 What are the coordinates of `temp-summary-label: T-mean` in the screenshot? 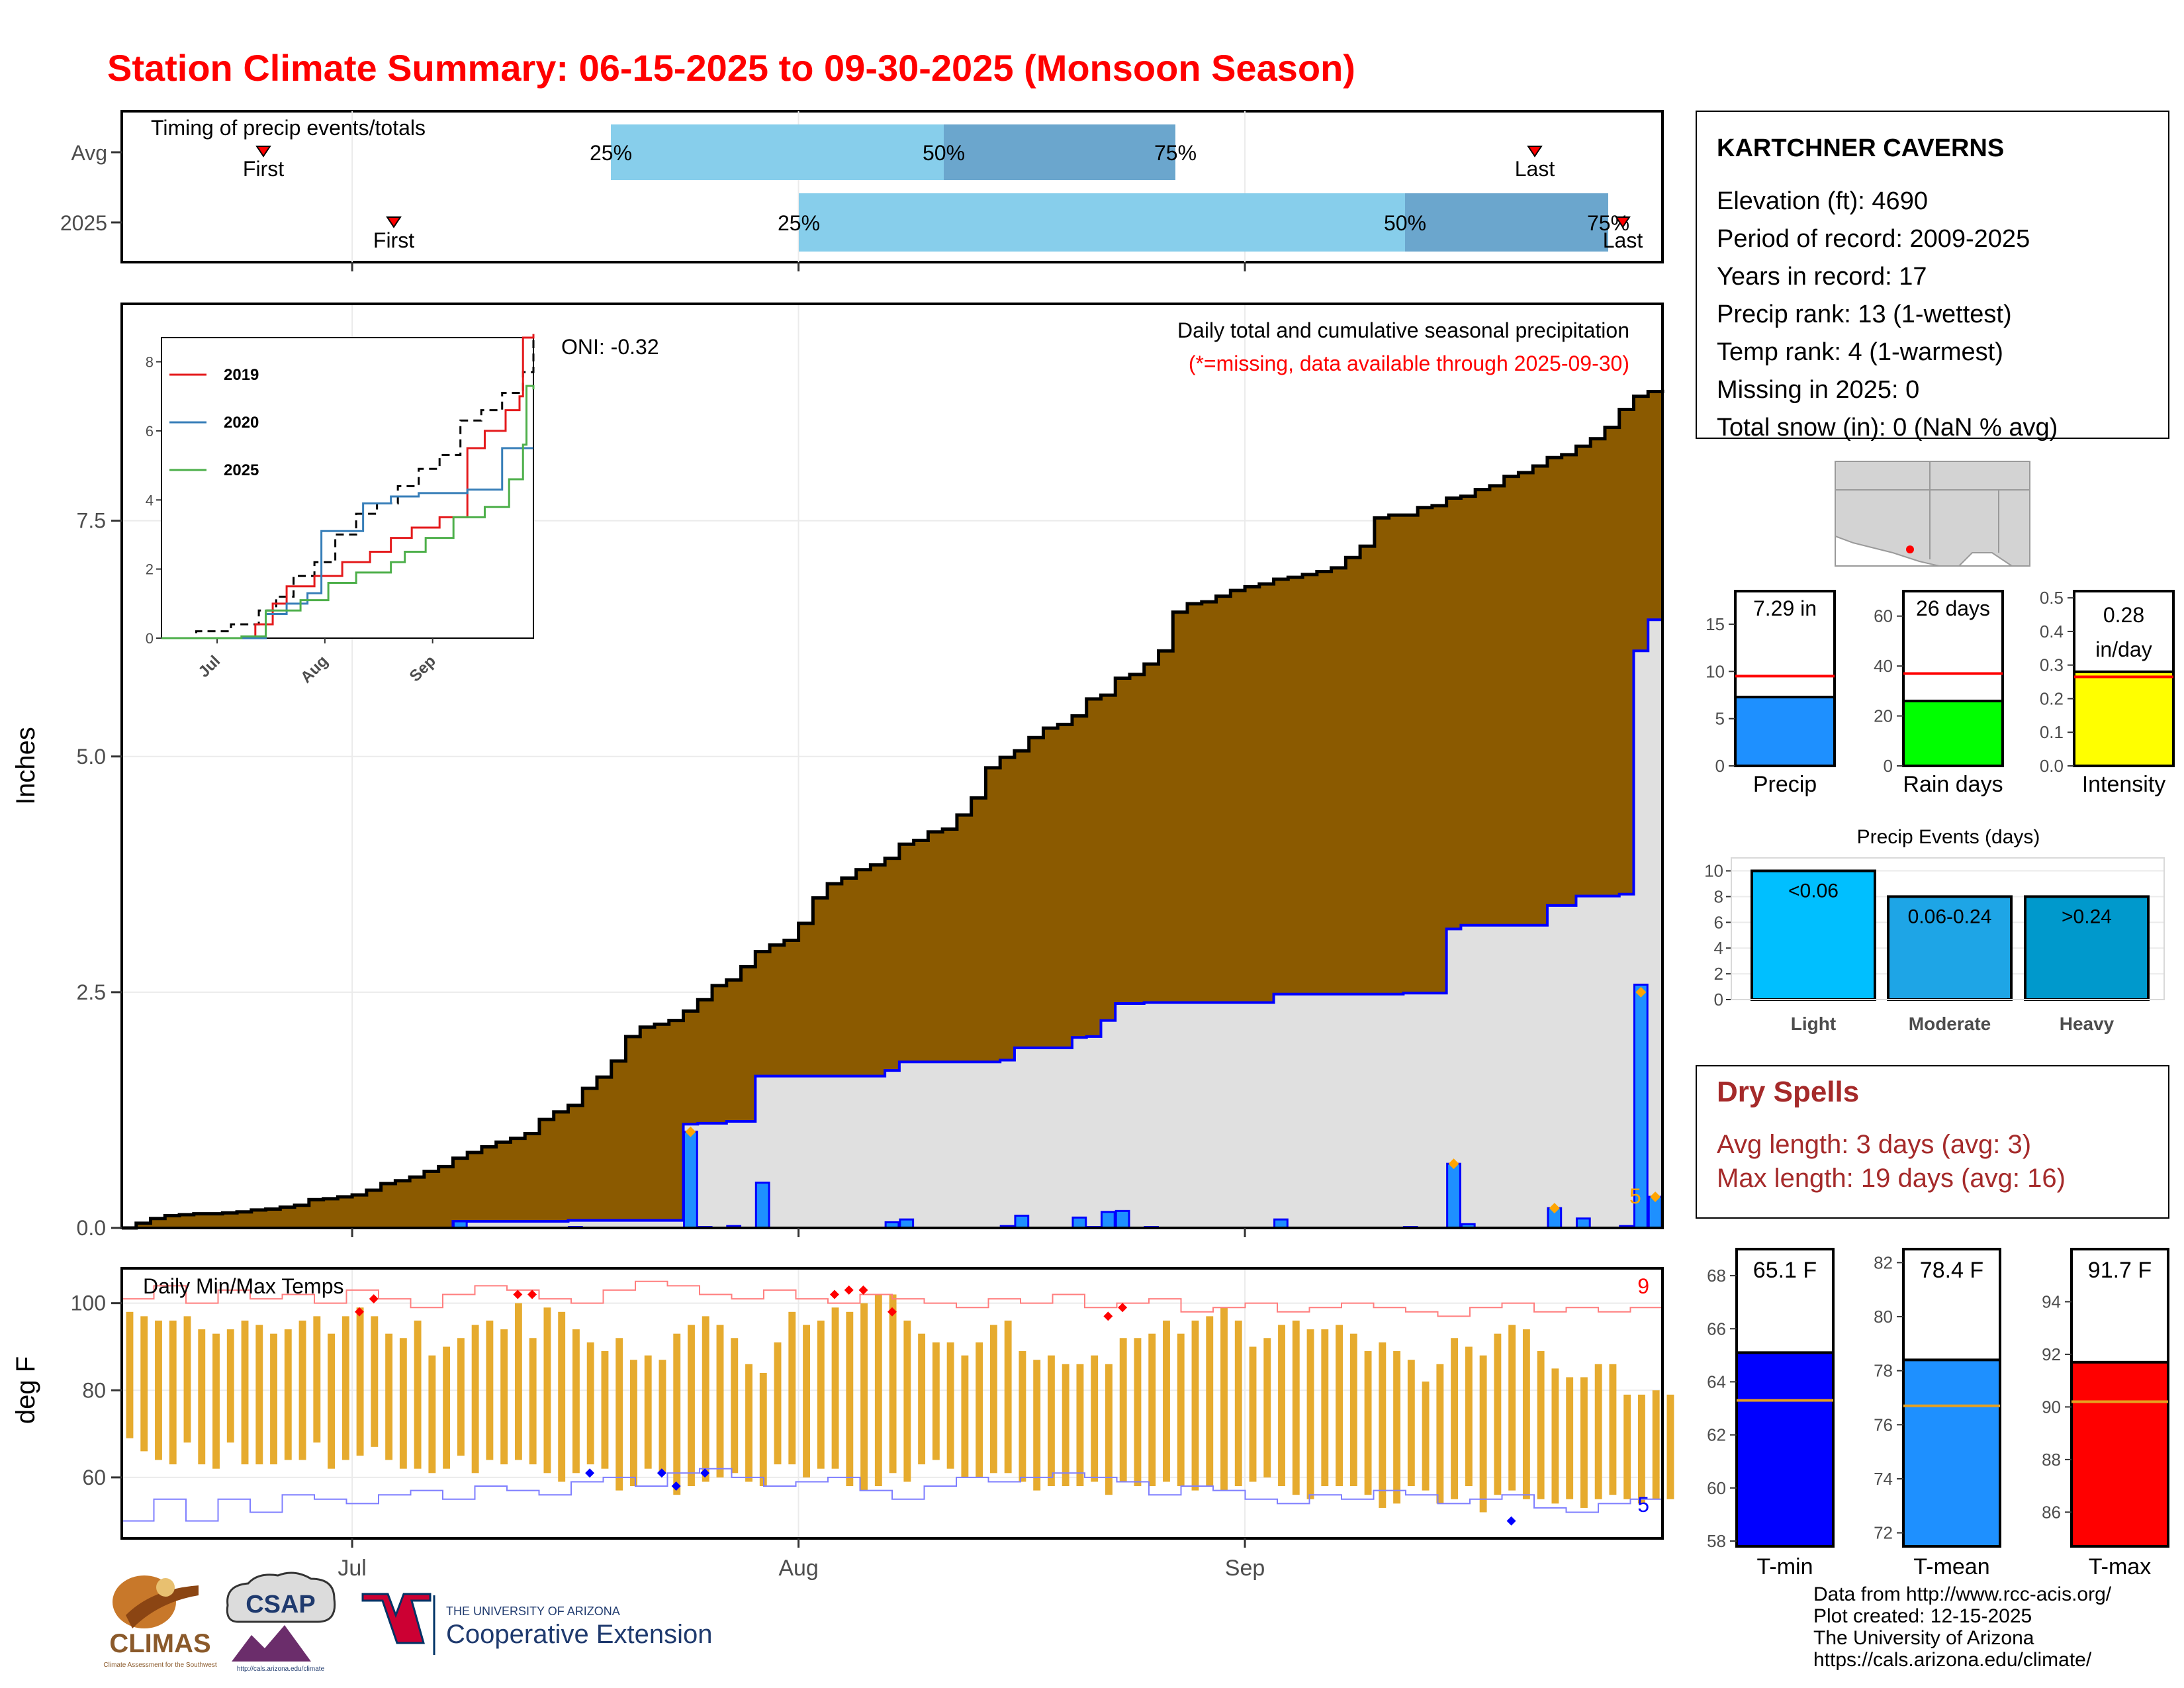 It's located at (1951, 1566).